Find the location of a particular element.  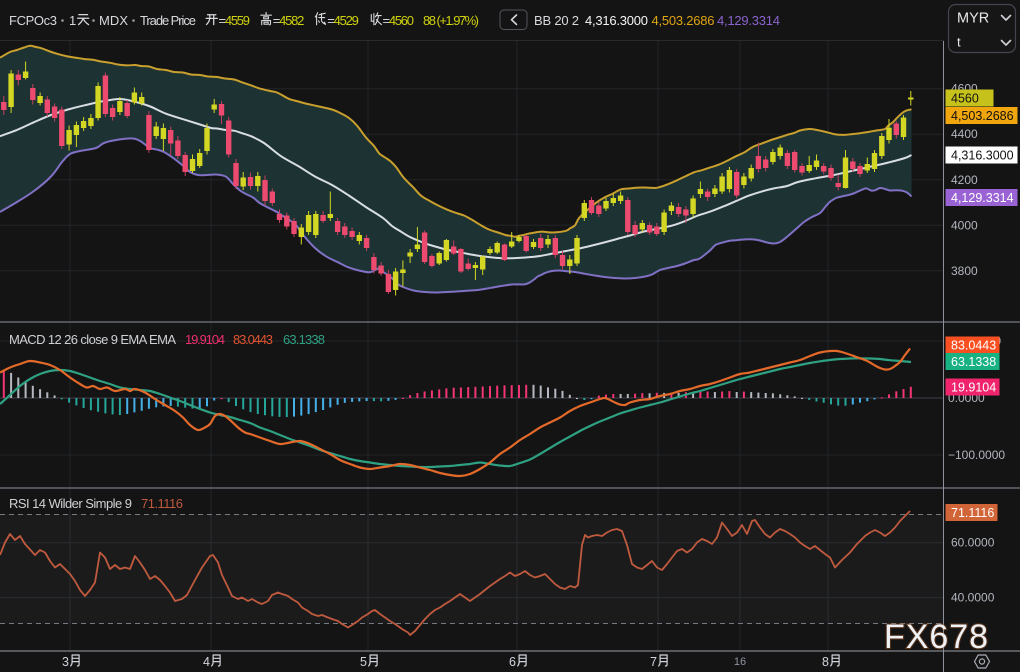

svg-text: 4200 is located at coordinates (964, 180).